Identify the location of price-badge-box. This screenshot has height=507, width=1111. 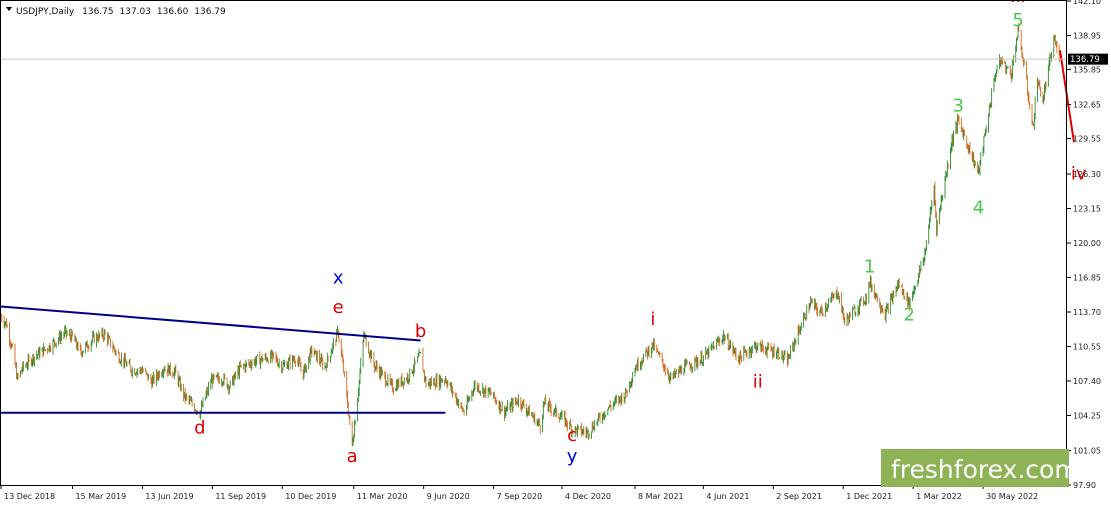
(1088, 59).